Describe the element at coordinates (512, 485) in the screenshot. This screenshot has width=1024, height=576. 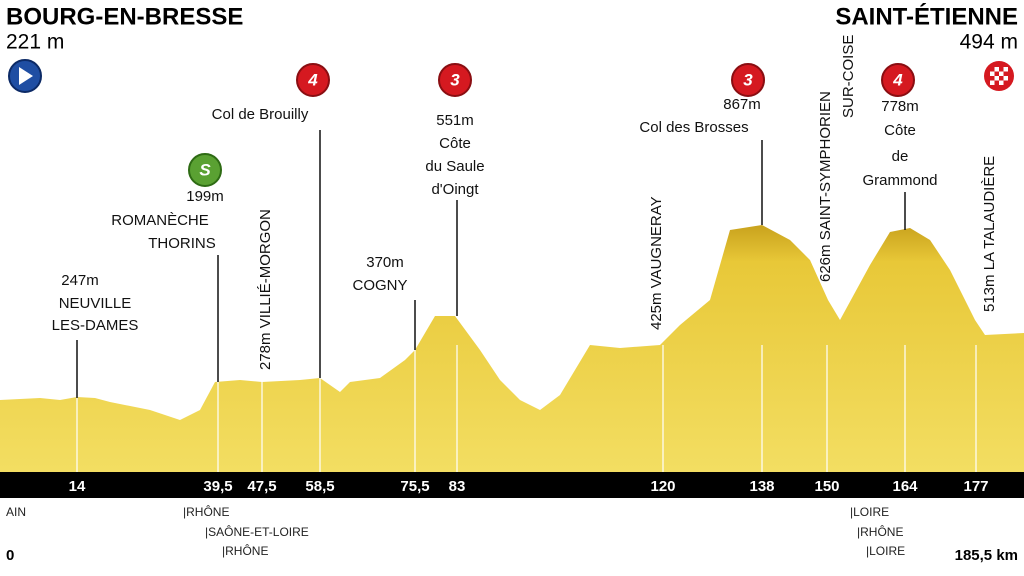
I see `km-band` at that location.